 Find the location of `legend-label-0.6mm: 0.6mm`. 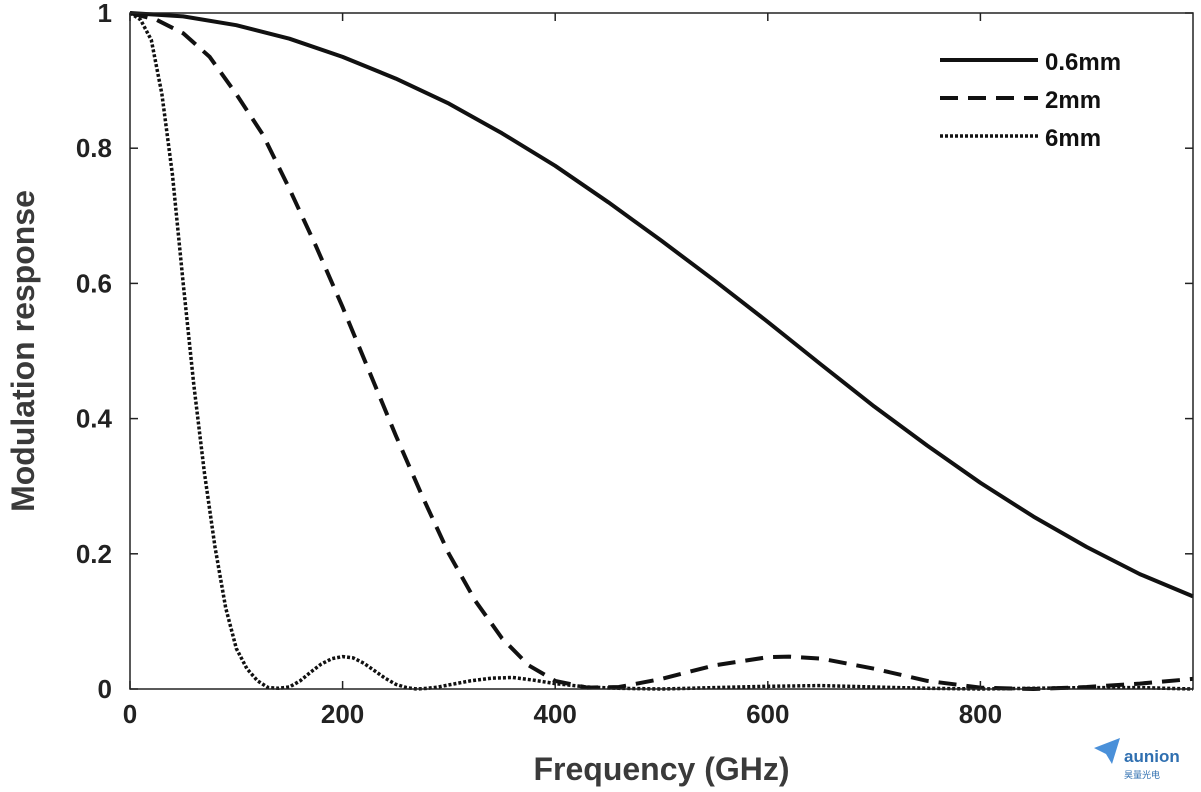

legend-label-0.6mm: 0.6mm is located at coordinates (1083, 62).